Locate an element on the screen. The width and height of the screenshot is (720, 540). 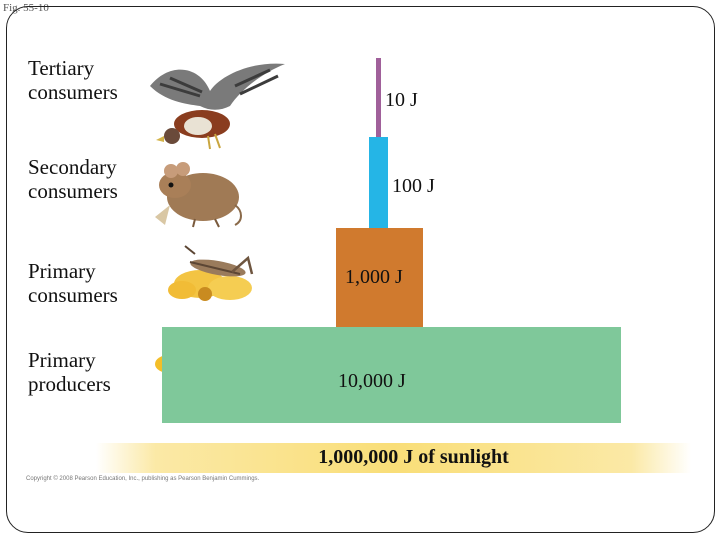
level-label-primary-consumers: Primary consumers is located at coordinates (73, 283).